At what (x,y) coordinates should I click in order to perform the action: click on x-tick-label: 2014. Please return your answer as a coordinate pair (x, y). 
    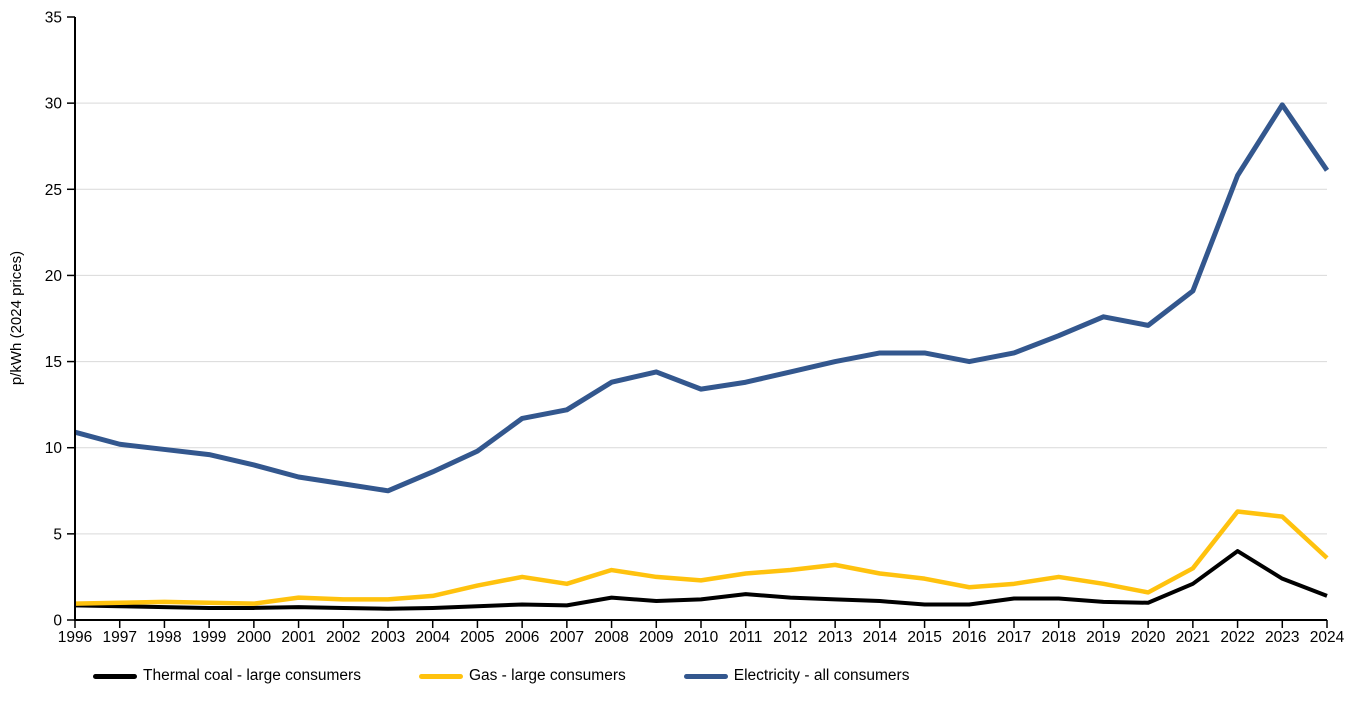
    Looking at the image, I should click on (880, 637).